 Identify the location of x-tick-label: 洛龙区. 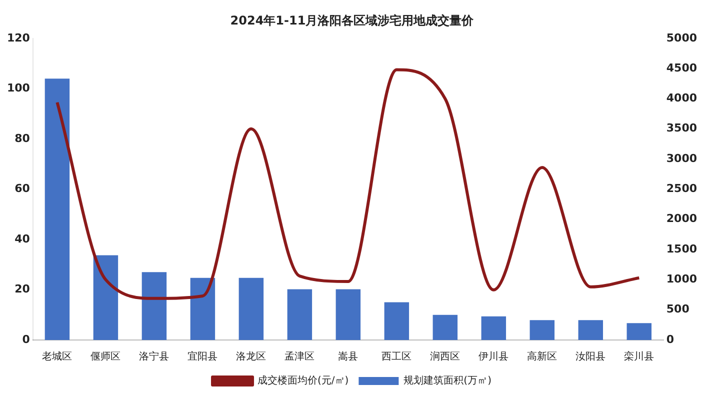
(251, 356).